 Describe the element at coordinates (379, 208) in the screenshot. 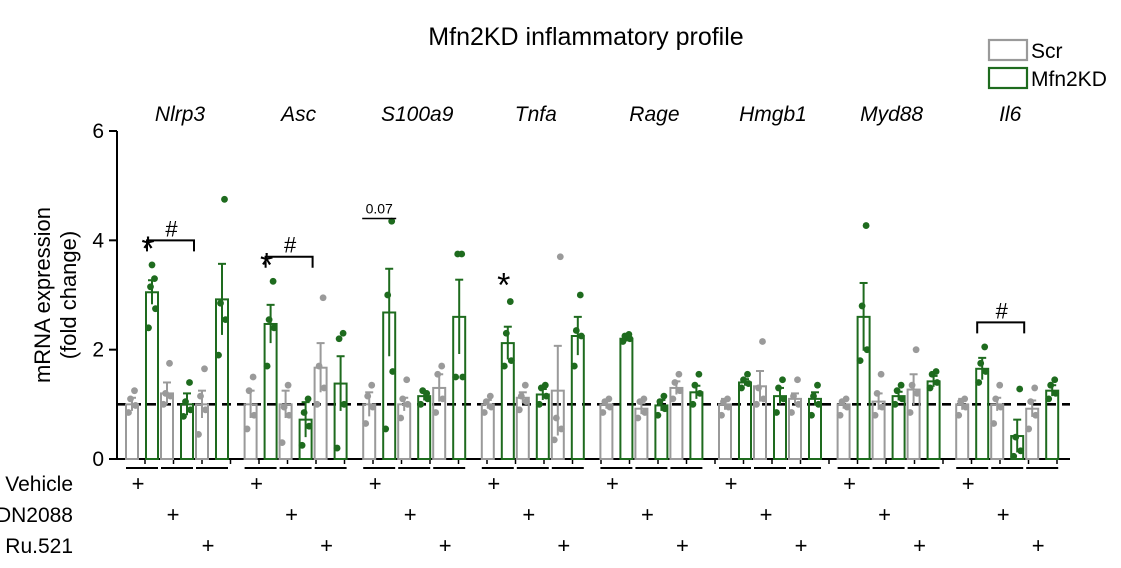

I see `pvalue-label: 0.07` at that location.